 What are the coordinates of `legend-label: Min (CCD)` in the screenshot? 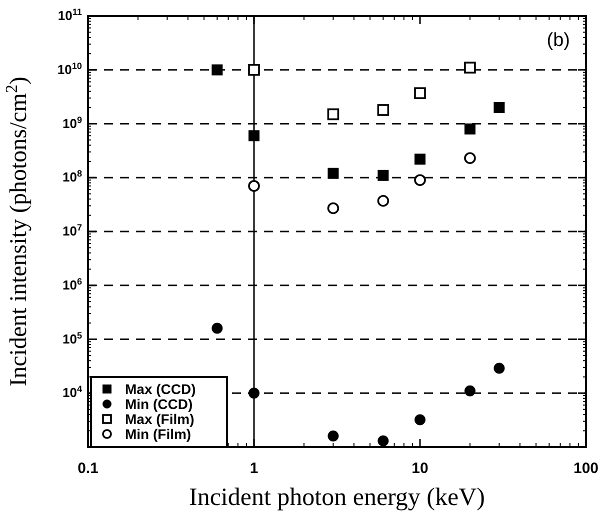 It's located at (159, 404).